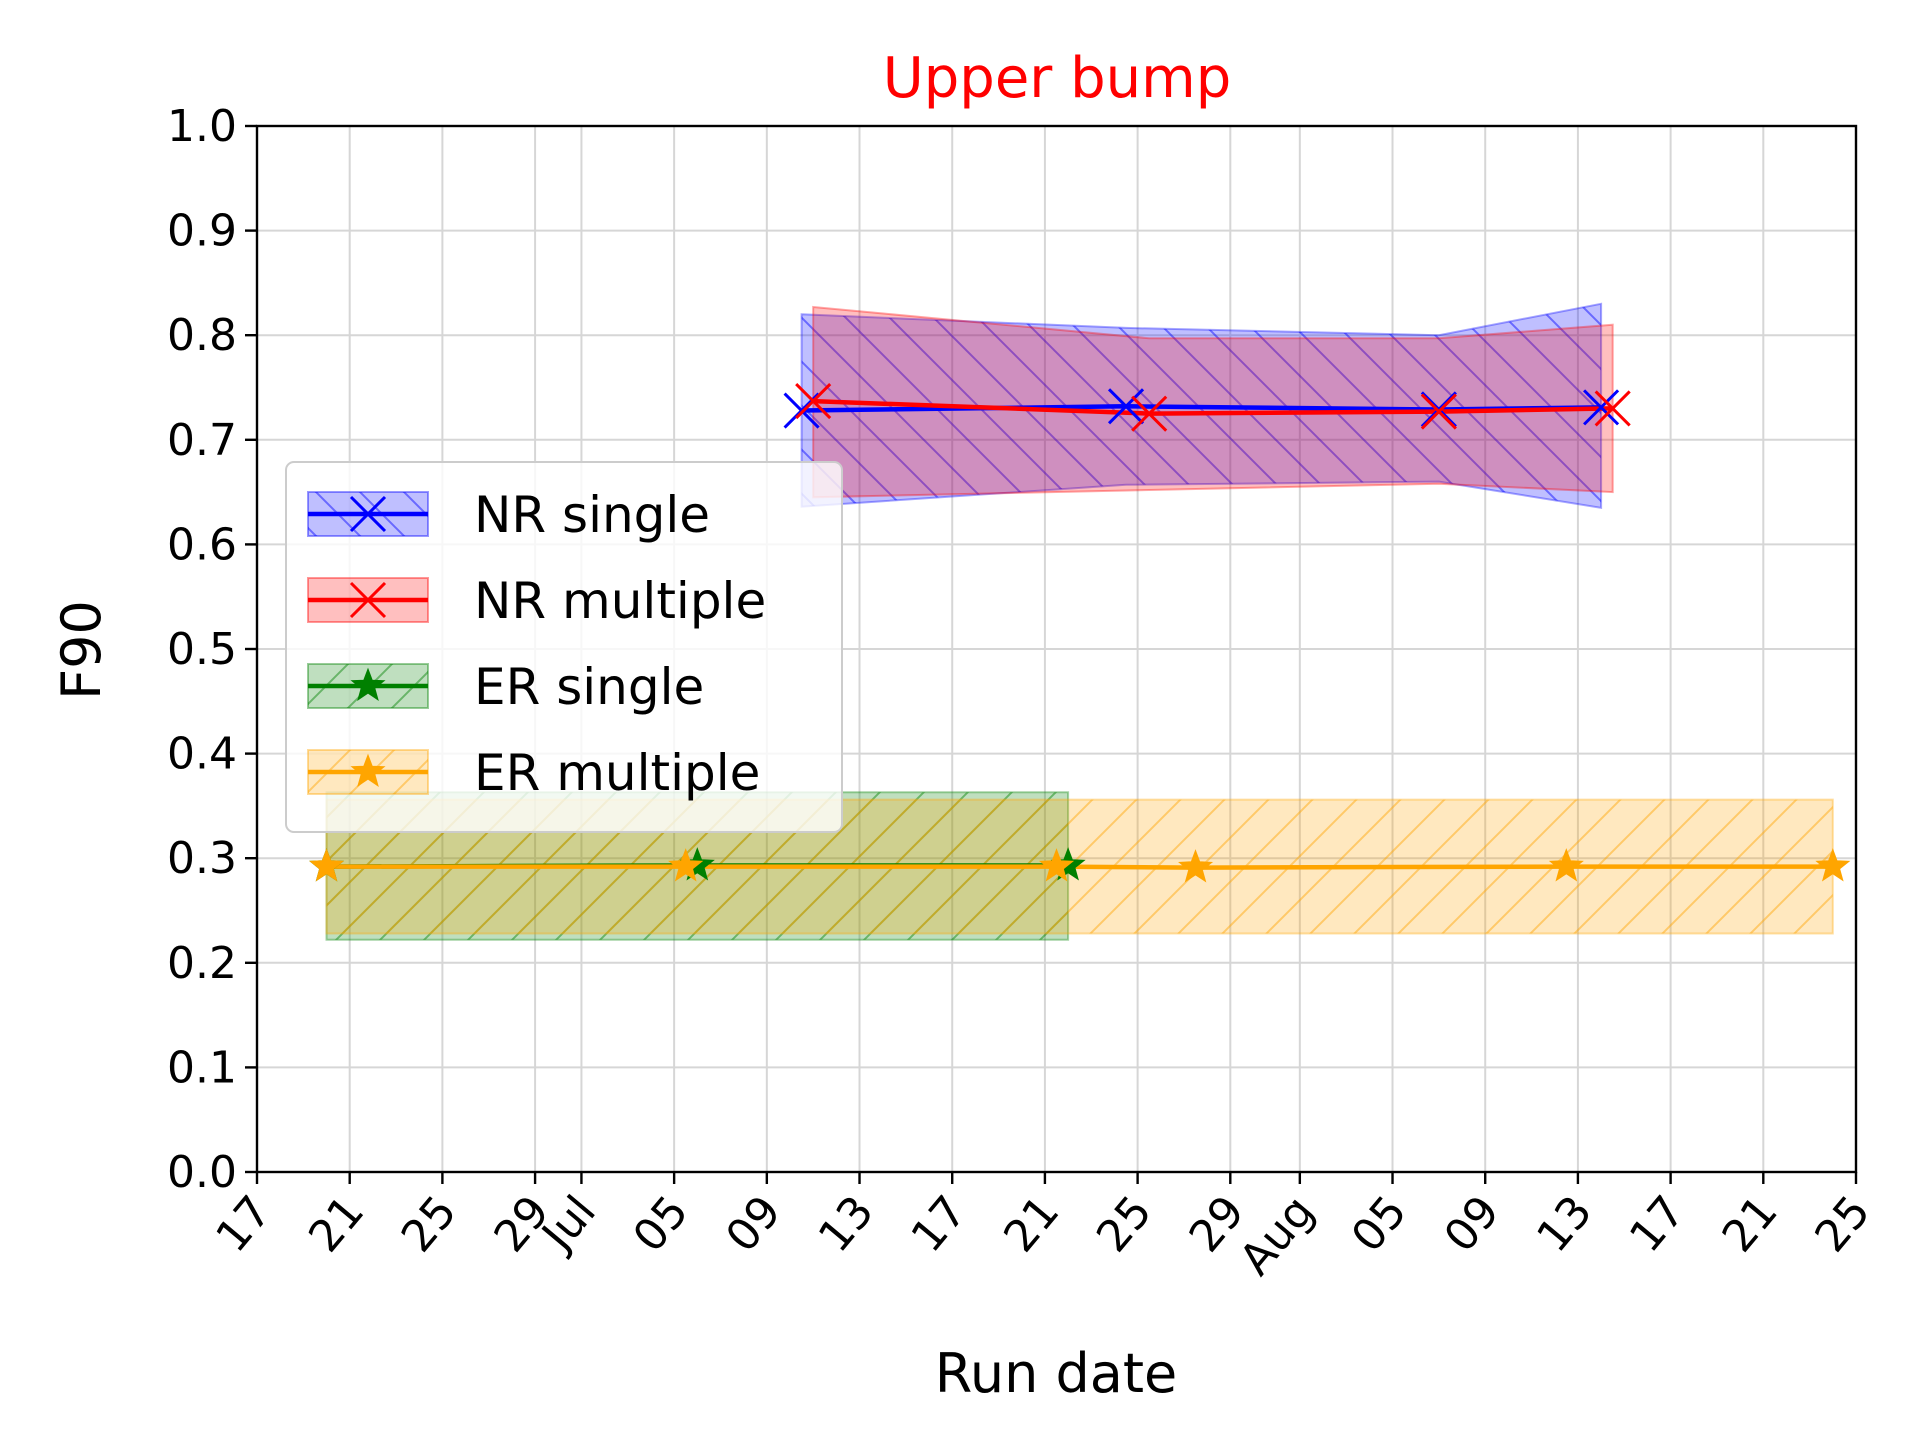 This screenshot has width=1920, height=1440. What do you see at coordinates (202, 649) in the screenshot?
I see `y-tick-label: 0.5` at bounding box center [202, 649].